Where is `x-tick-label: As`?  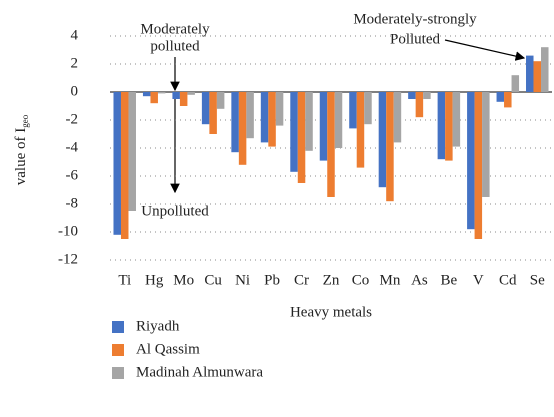 x-tick-label: As is located at coordinates (419, 280).